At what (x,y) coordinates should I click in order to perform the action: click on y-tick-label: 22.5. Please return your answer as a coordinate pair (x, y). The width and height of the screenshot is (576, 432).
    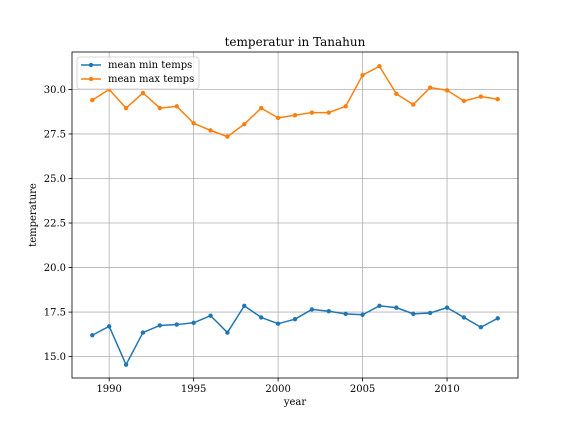
    Looking at the image, I should click on (55, 224).